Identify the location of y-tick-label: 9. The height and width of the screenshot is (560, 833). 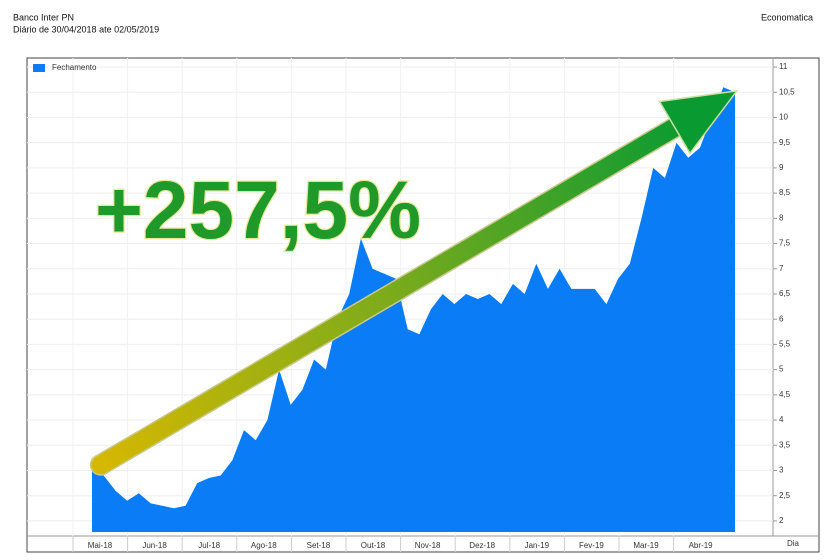
(781, 167).